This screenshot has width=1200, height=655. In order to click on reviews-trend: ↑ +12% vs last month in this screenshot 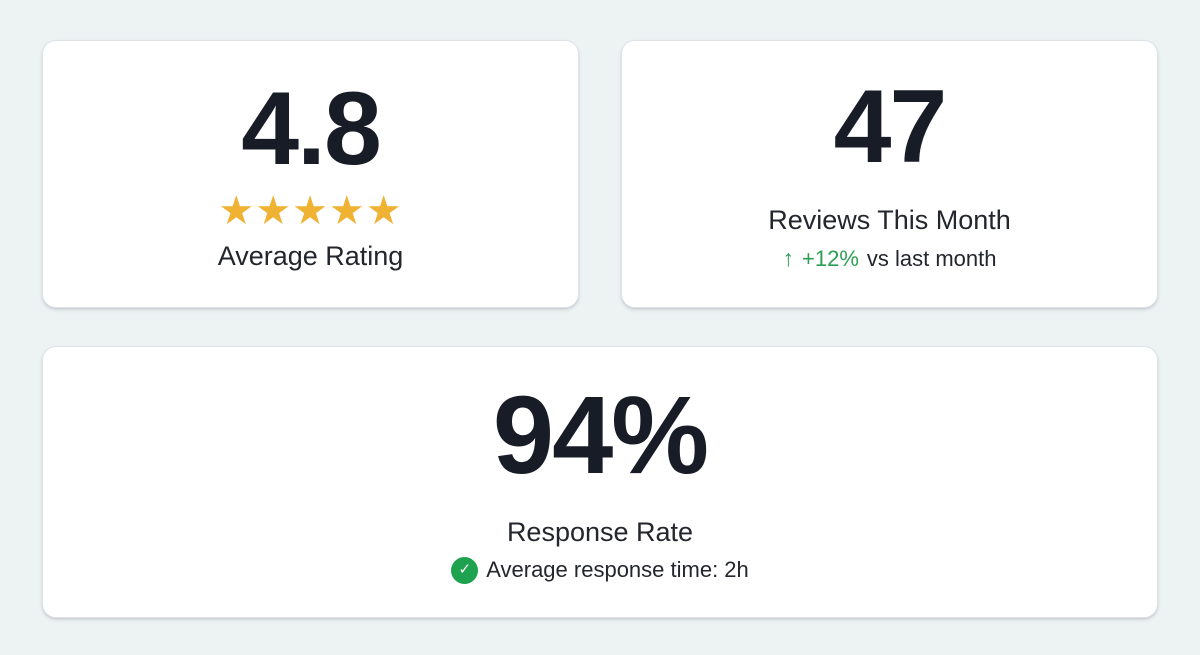, I will do `click(890, 259)`.